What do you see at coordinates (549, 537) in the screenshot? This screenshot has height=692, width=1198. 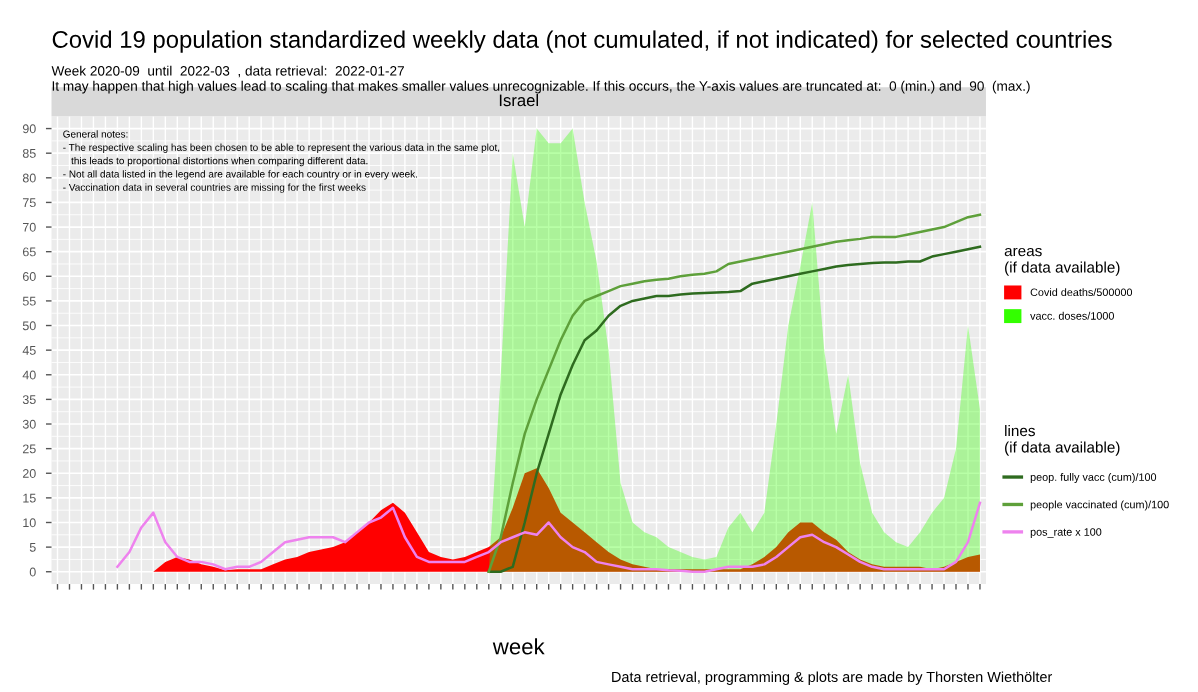 I see `line-series` at bounding box center [549, 537].